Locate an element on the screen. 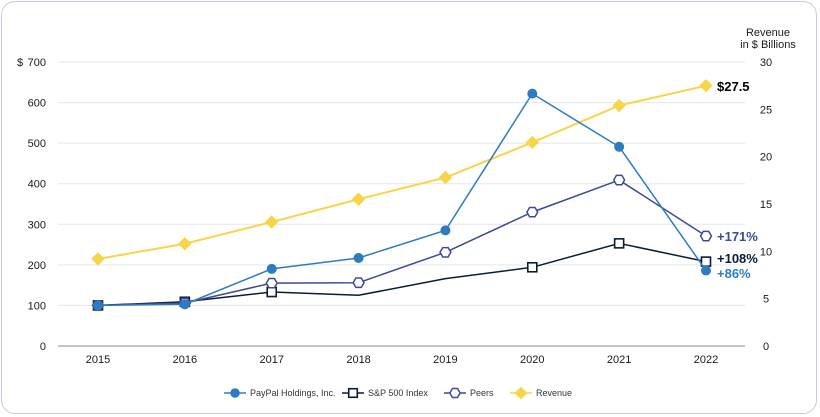 The height and width of the screenshot is (417, 820). legend-item-peers: Peers is located at coordinates (469, 393).